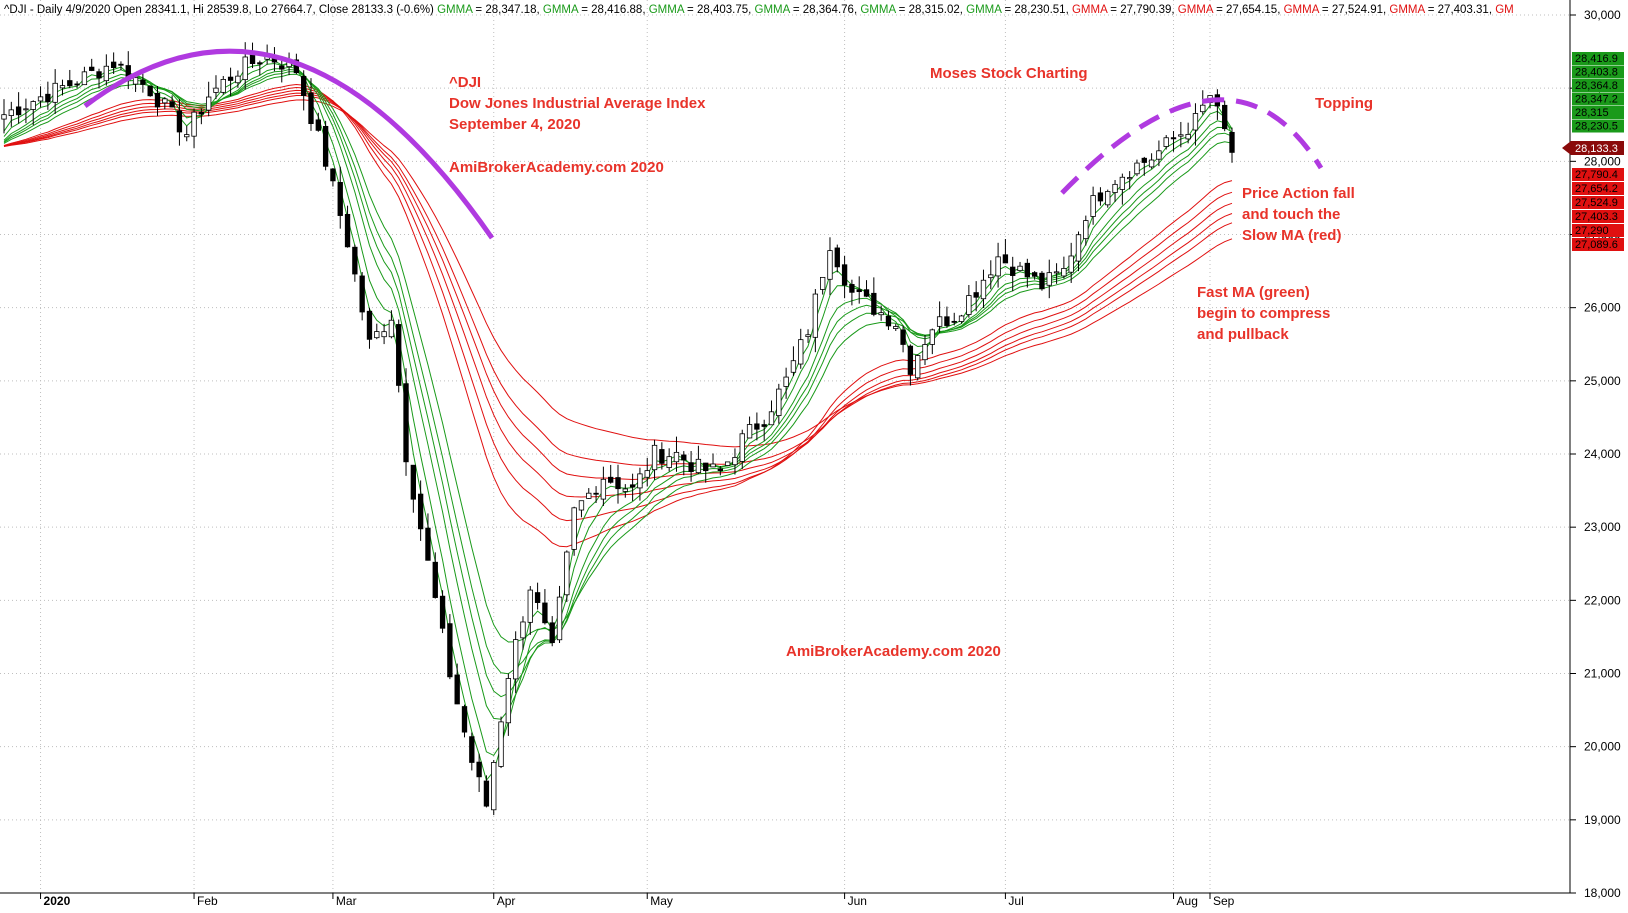  Describe the element at coordinates (893, 651) in the screenshot. I see `annotation-line: AmiBrokerAcademy.com 2020` at that location.